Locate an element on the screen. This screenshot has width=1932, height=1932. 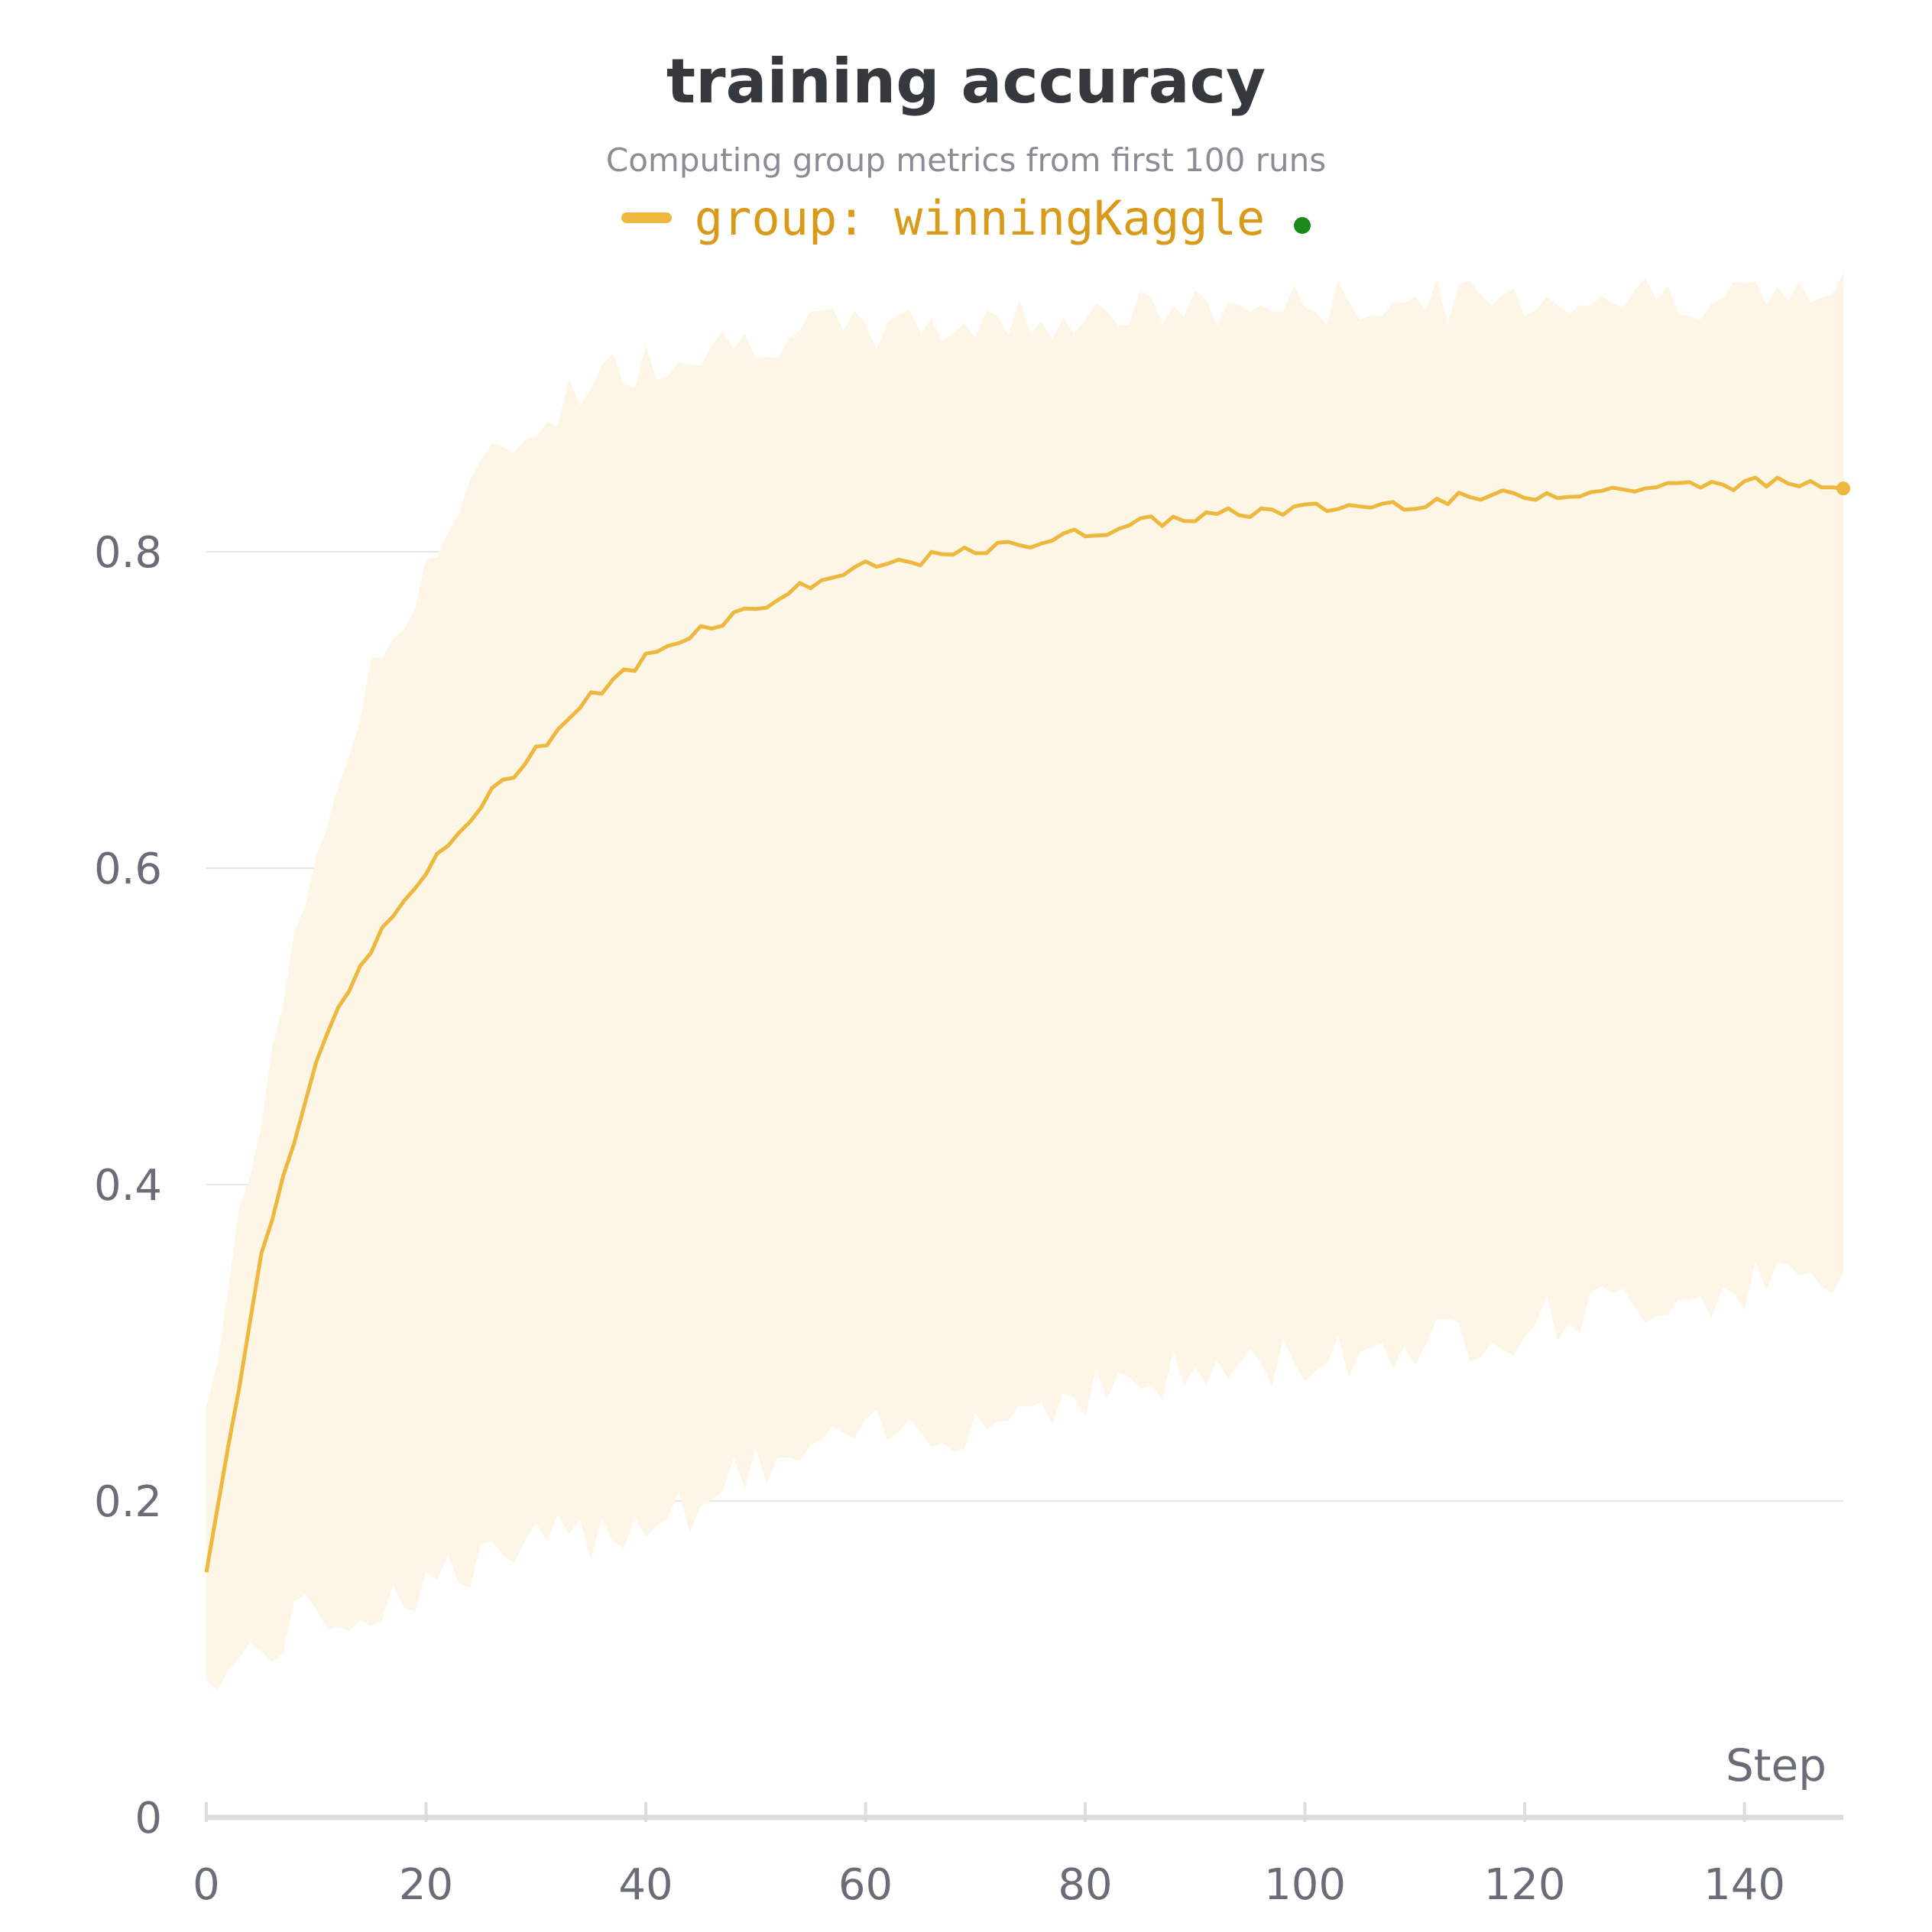
y-tick-label: 0 is located at coordinates (148, 1819).